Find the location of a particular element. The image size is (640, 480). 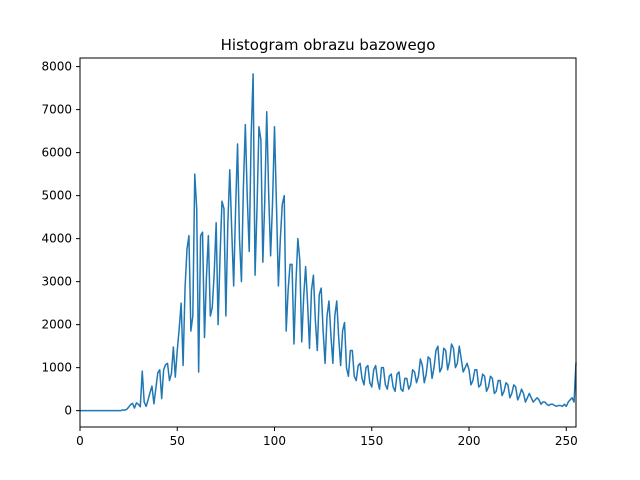

x-tick-label: 150 is located at coordinates (371, 441).